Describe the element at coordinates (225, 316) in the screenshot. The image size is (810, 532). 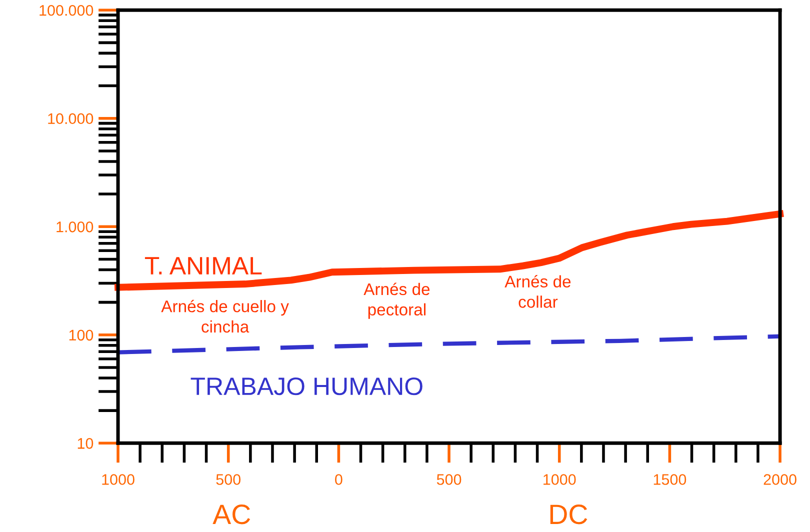
I see `annotation: Arnés de cuello y cincha` at that location.